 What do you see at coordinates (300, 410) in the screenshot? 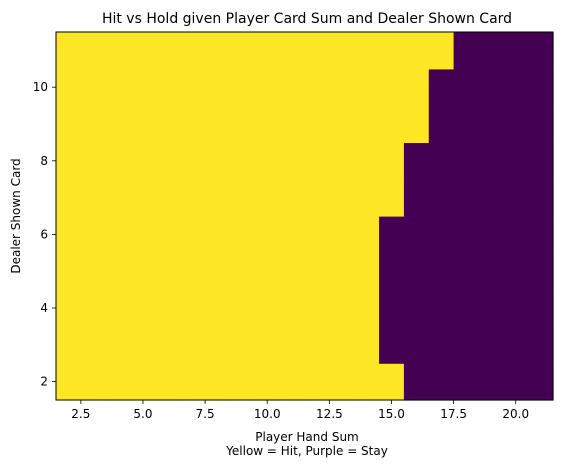
I see `x-axis-ticks: 2.5 5.0 7.5 10.0 12.5 15.0 17.5 20.0` at bounding box center [300, 410].